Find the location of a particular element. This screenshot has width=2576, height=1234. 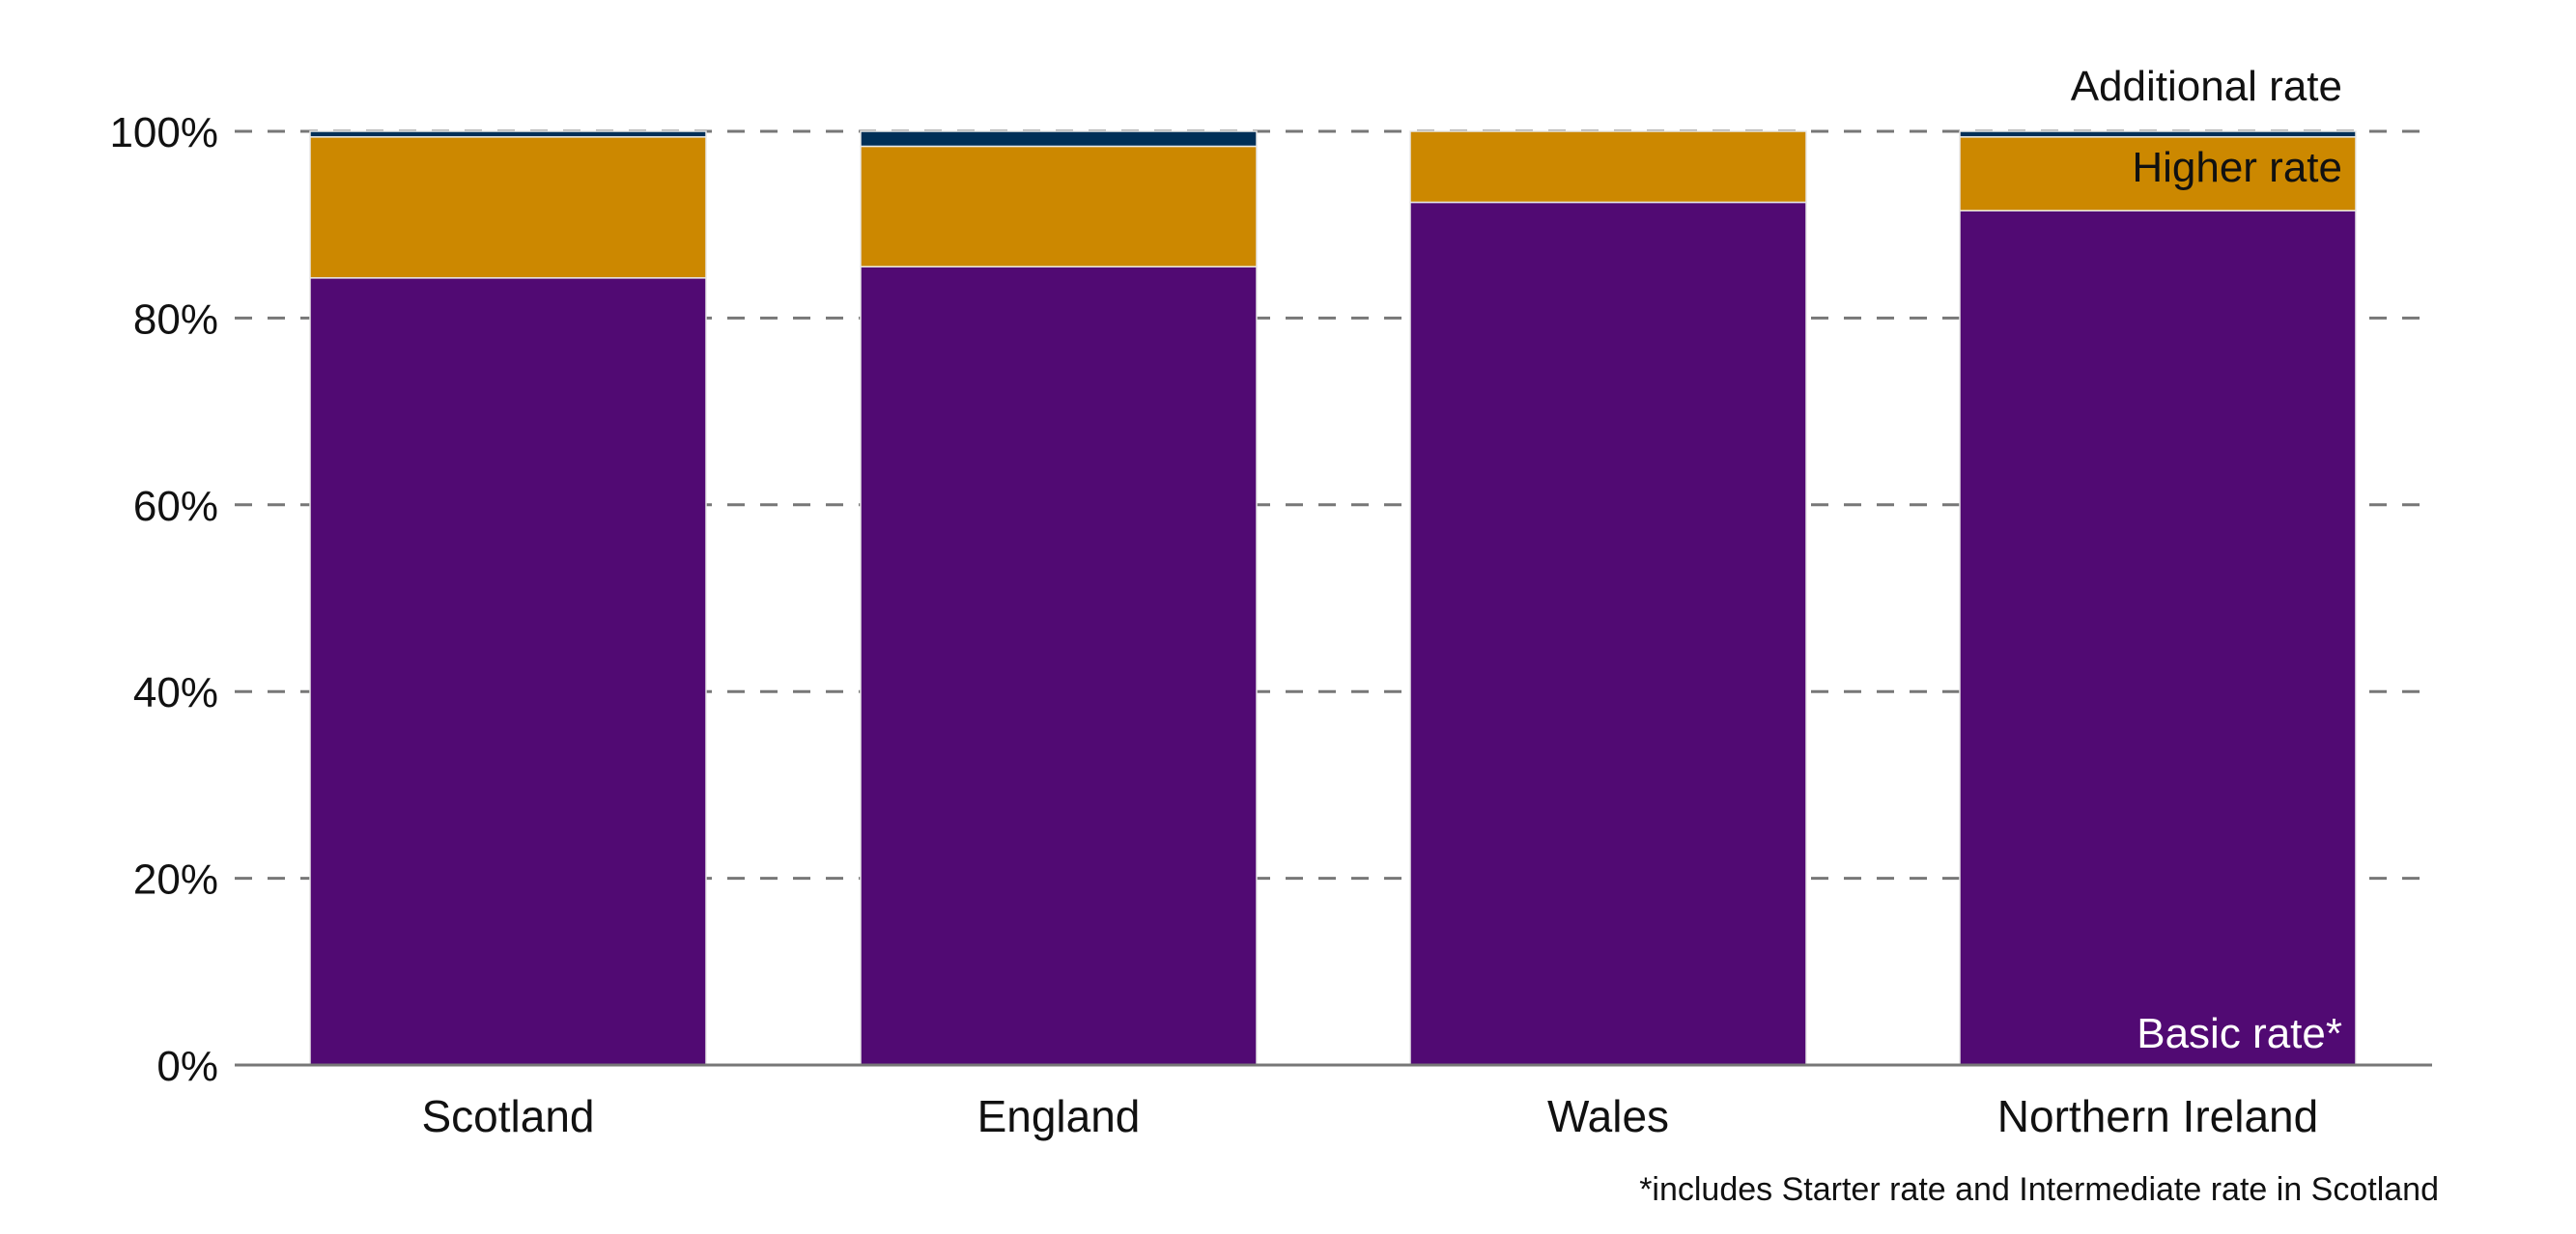

y-tick-label: 40% is located at coordinates (175, 692).